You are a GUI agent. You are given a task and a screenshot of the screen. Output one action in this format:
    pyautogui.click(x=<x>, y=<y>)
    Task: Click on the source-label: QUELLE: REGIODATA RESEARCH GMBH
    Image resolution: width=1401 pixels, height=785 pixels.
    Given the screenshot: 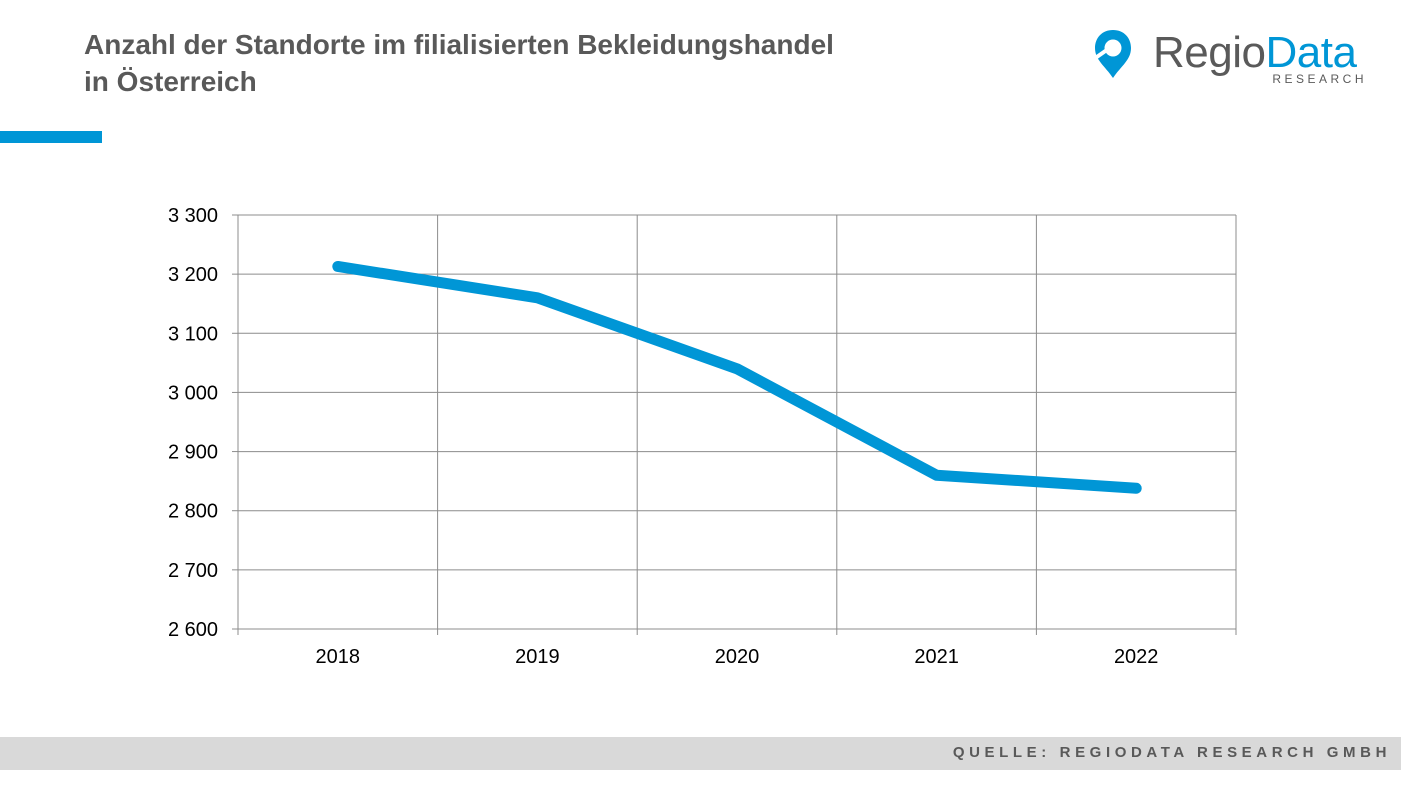 What is the action you would take?
    pyautogui.click(x=1171, y=752)
    